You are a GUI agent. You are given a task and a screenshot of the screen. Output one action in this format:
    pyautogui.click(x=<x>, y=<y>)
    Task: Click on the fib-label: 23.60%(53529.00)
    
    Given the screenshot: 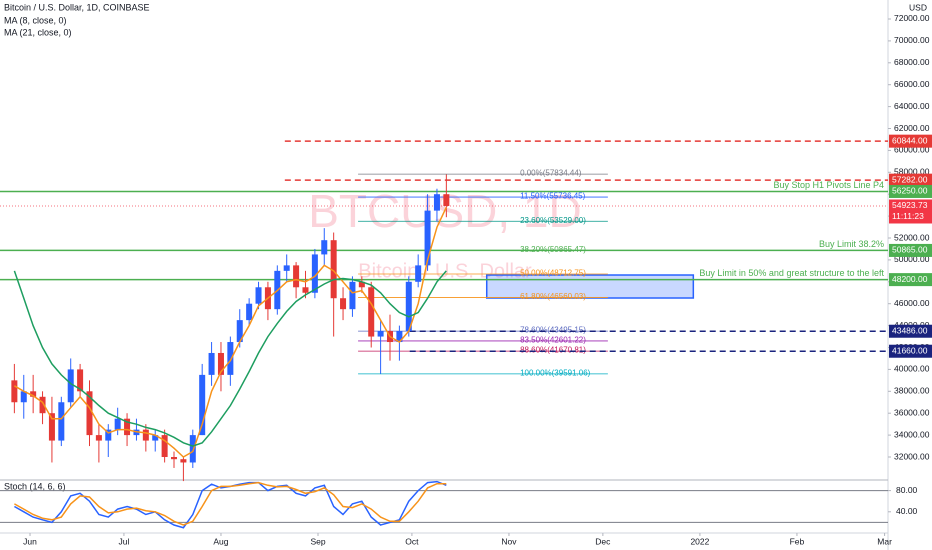 What is the action you would take?
    pyautogui.click(x=553, y=220)
    